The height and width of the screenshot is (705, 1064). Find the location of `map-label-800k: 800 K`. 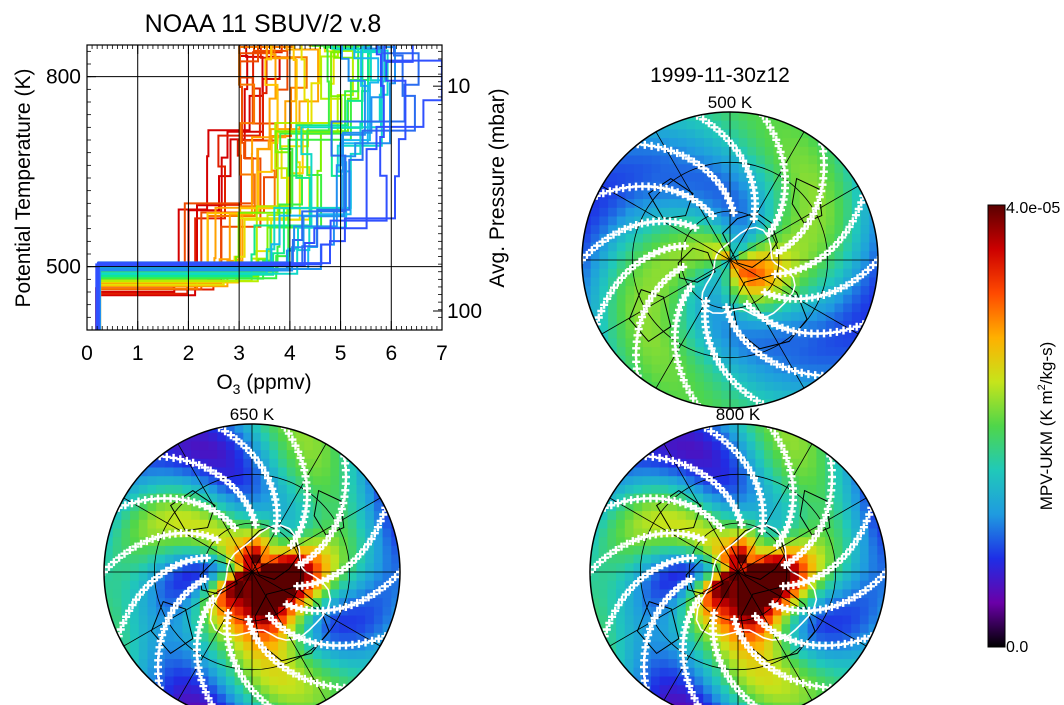

map-label-800k: 800 K is located at coordinates (738, 414).